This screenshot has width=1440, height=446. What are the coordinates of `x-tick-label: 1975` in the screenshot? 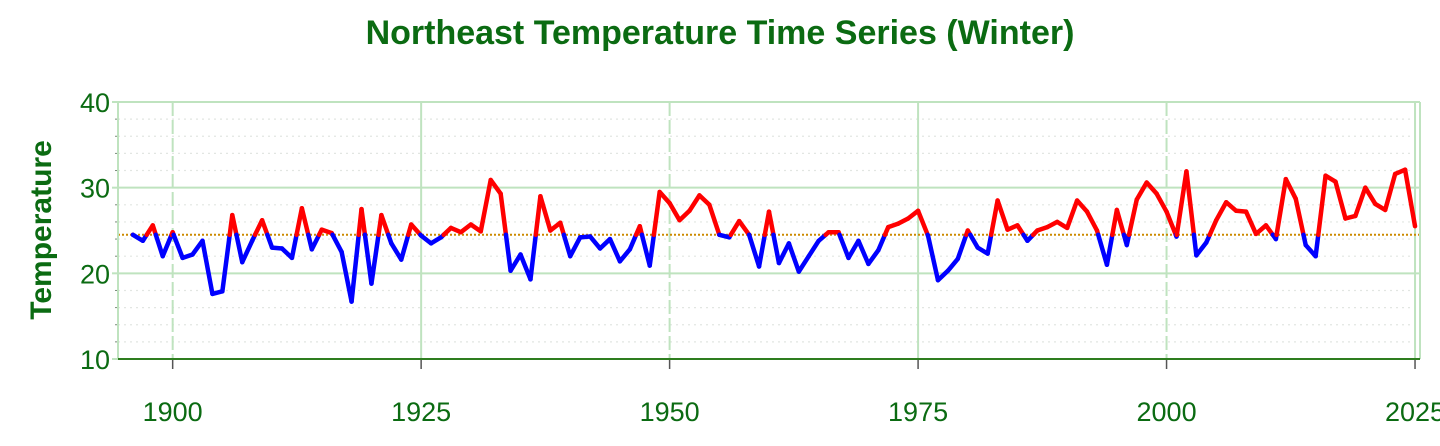 It's located at (918, 412).